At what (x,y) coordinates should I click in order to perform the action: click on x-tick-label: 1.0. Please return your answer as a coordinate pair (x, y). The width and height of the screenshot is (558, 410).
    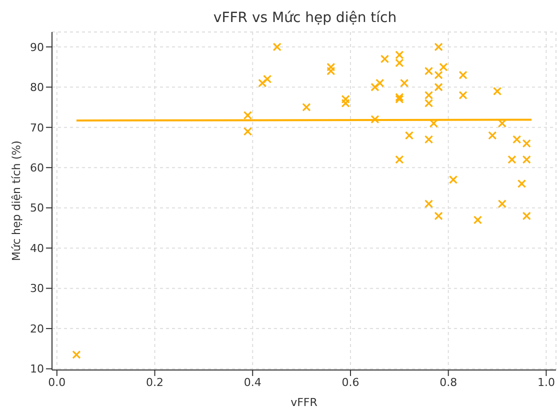
    Looking at the image, I should click on (546, 382).